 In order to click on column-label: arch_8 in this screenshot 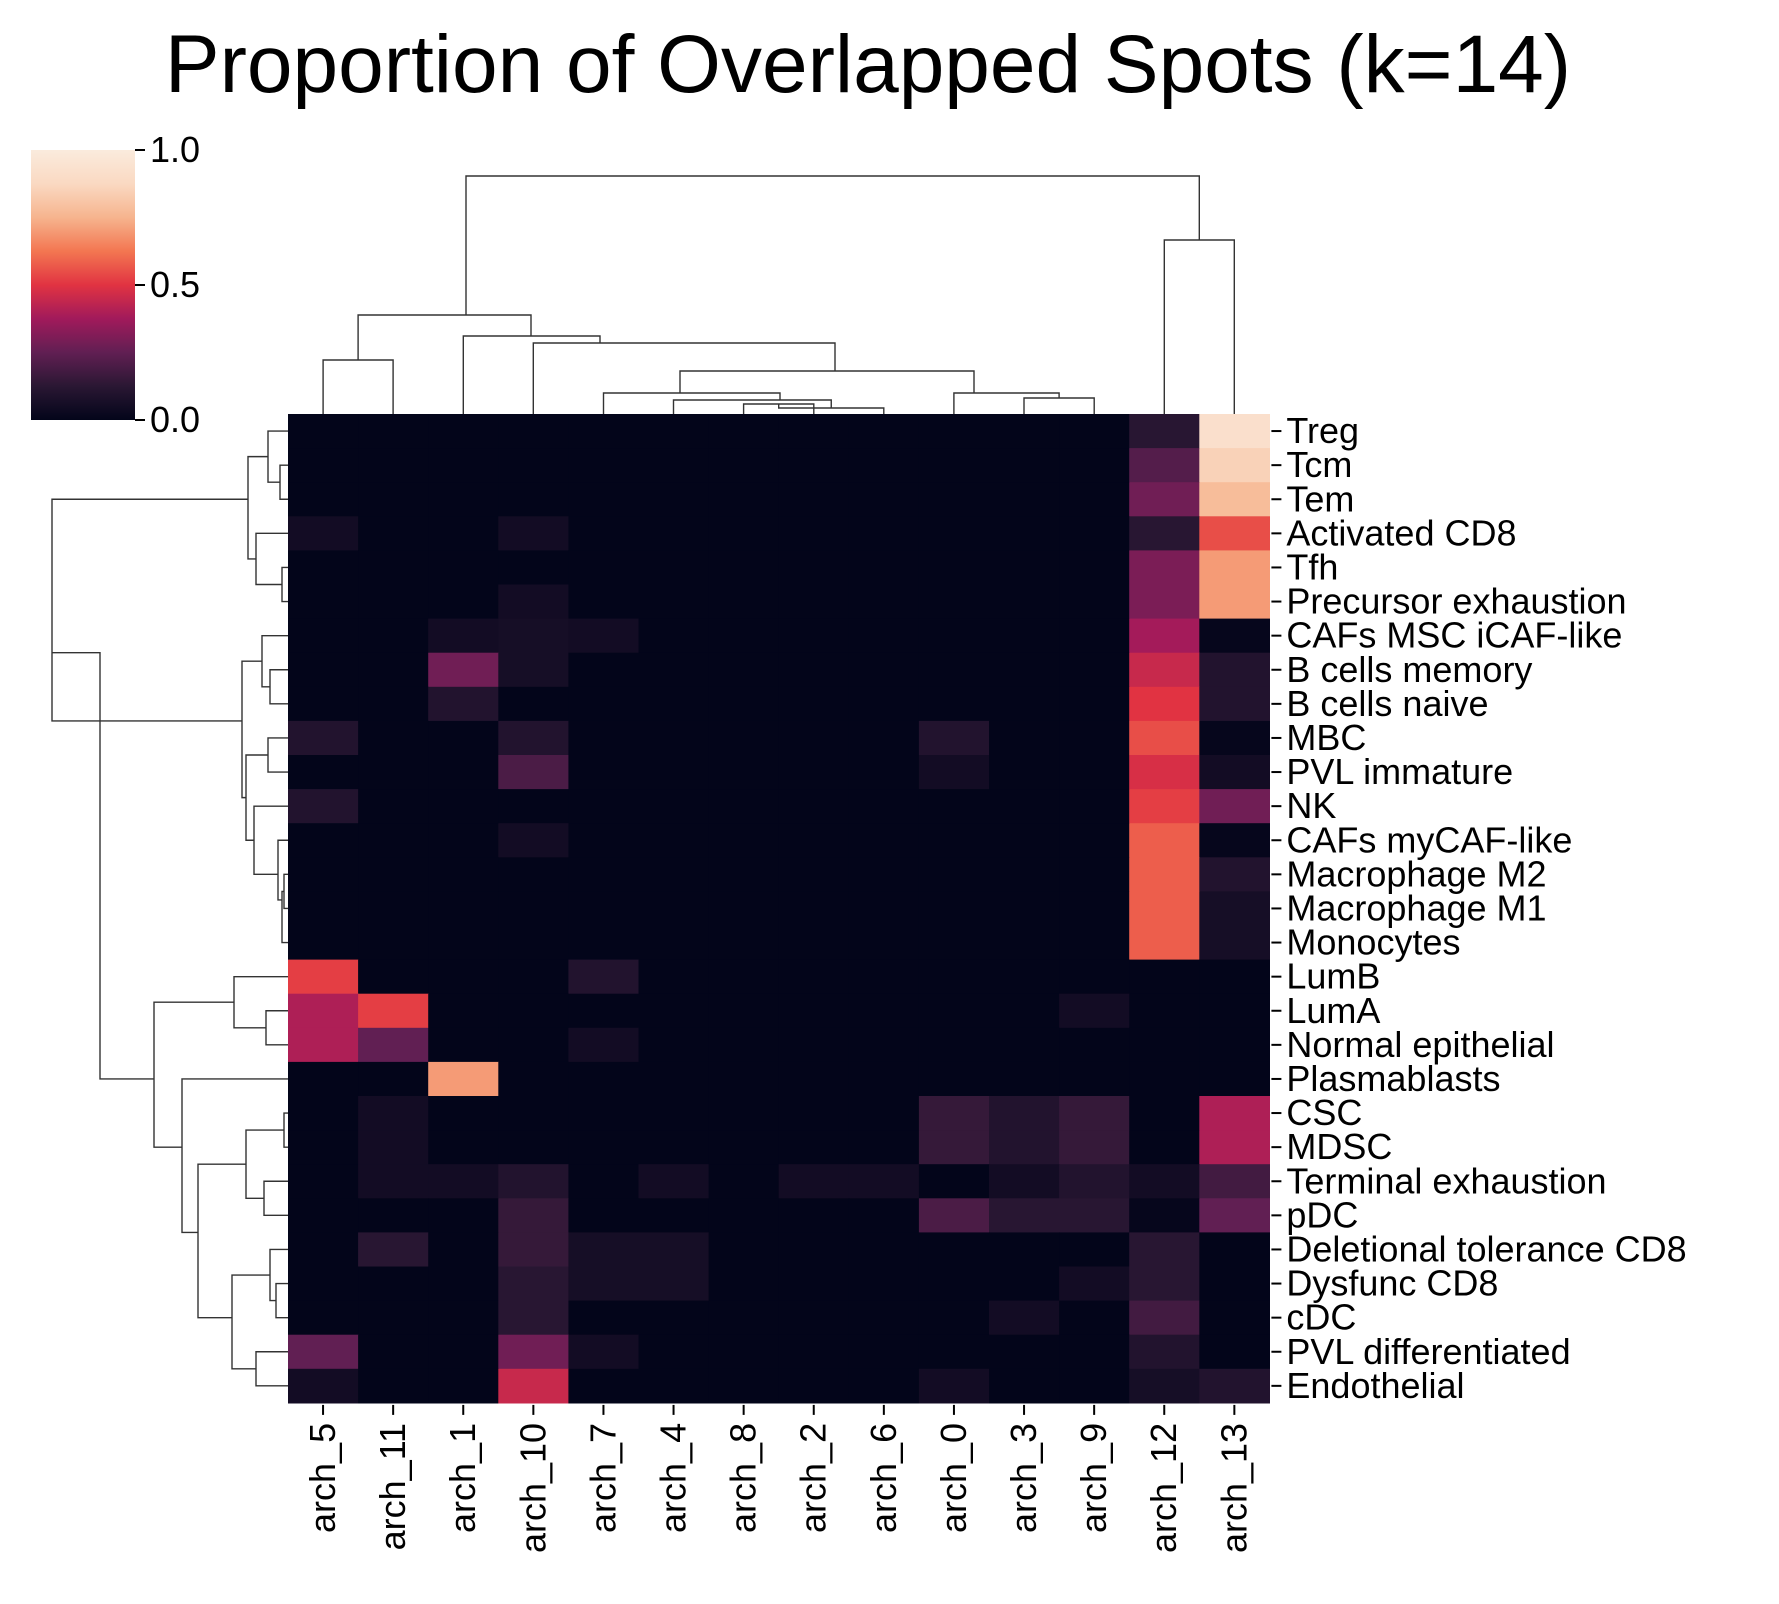, I will do `click(743, 1478)`.